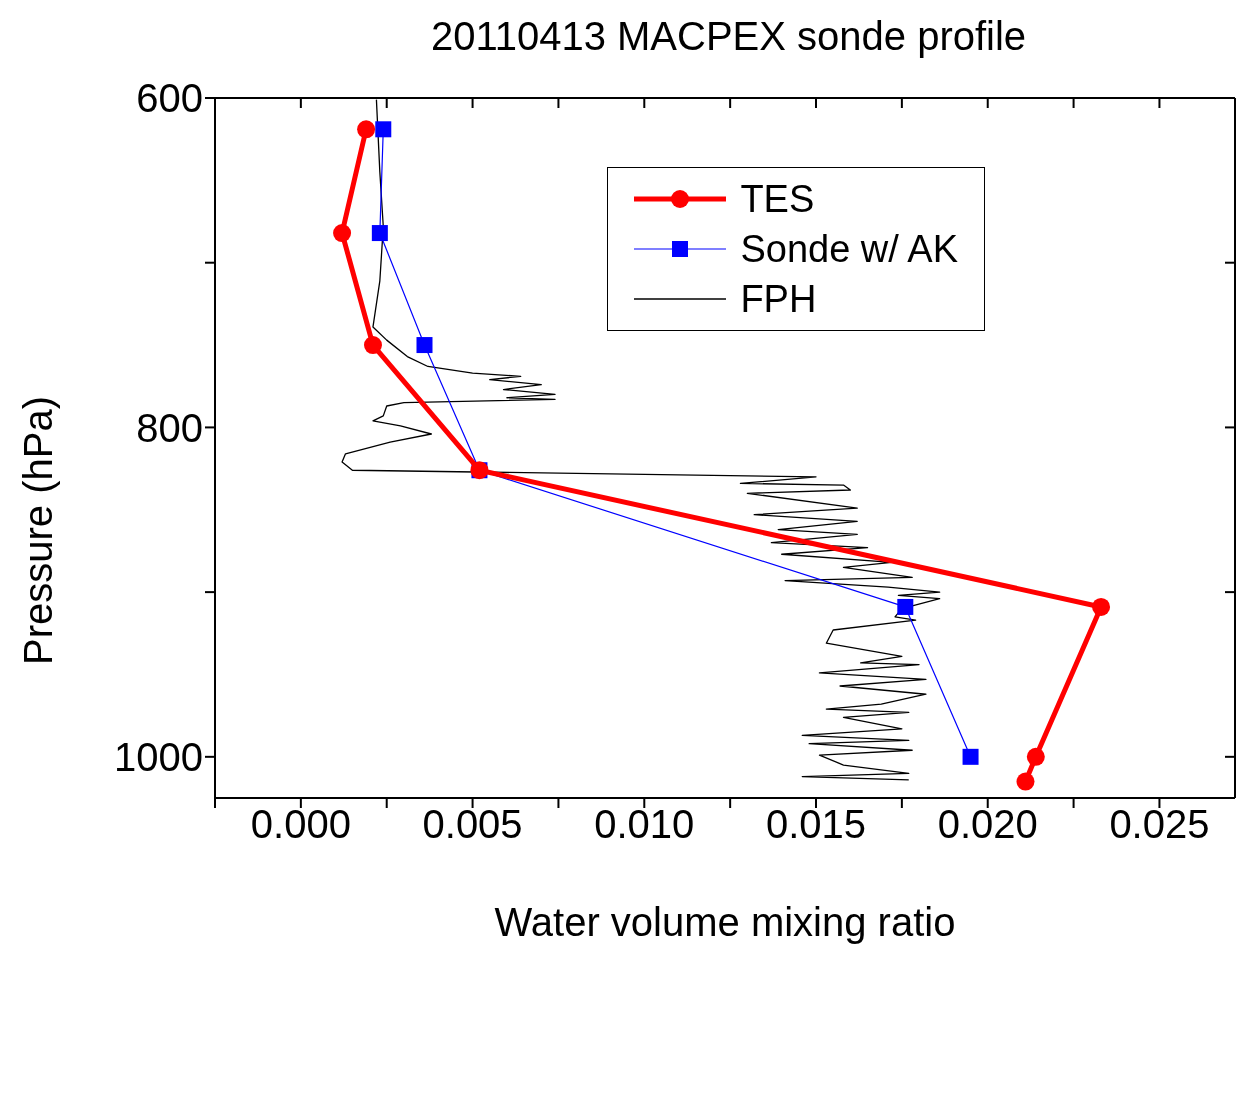 This screenshot has width=1237, height=1114. What do you see at coordinates (169, 427) in the screenshot?
I see `y-tick-label: 800` at bounding box center [169, 427].